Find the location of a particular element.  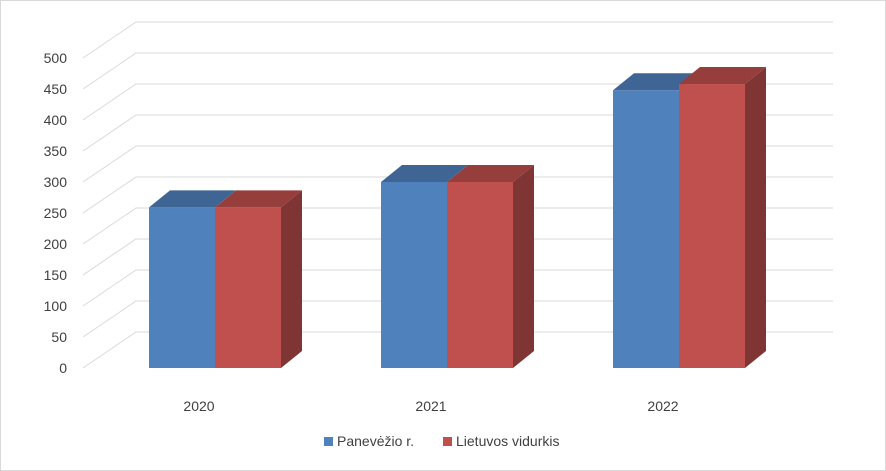

y-tick-label: 200 is located at coordinates (56, 244).